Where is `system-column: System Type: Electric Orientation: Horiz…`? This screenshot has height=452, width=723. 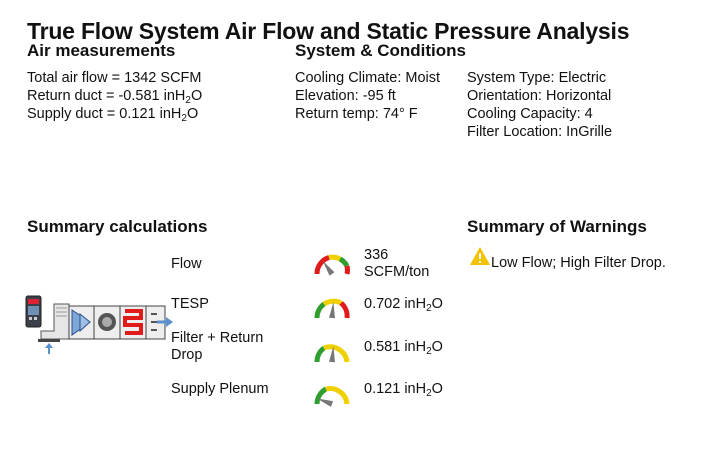 system-column: System Type: Electric Orientation: Horiz… is located at coordinates (539, 105).